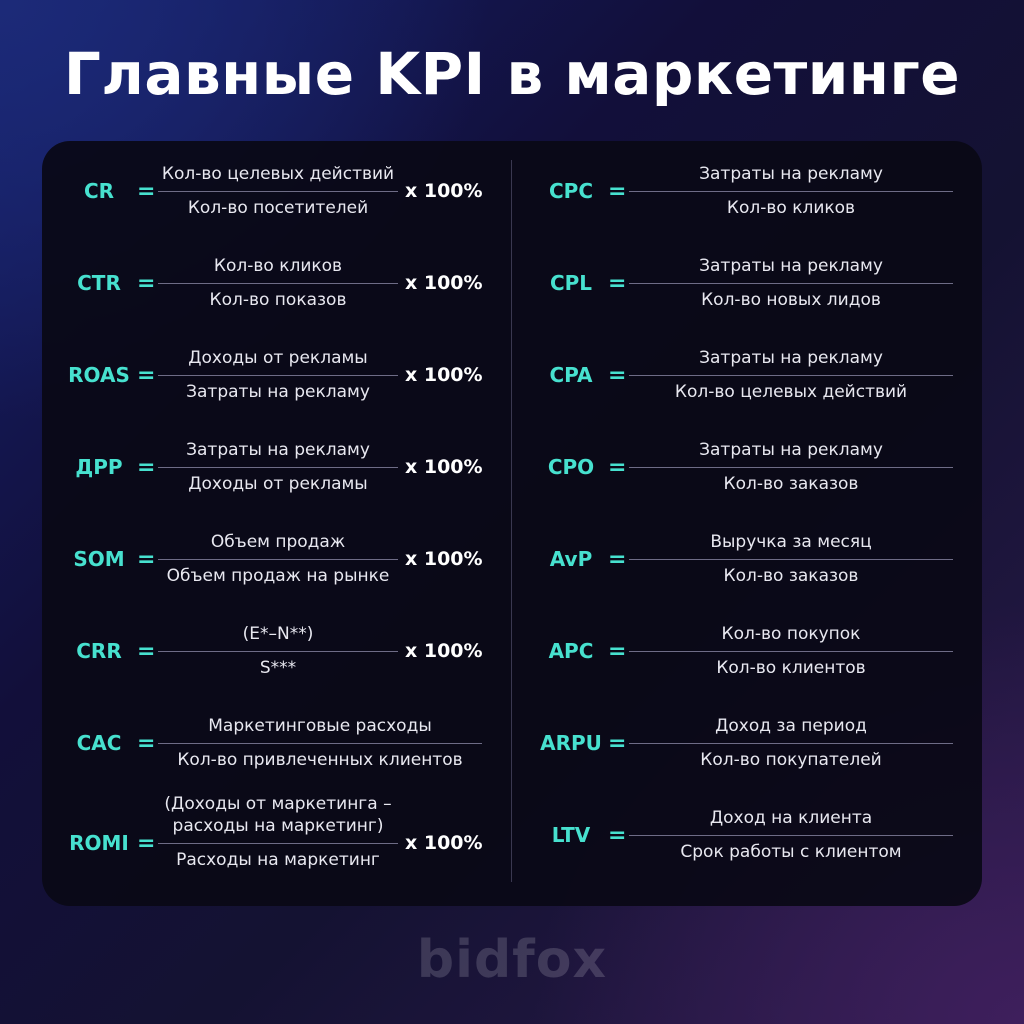 The image size is (1024, 1024). I want to click on formula-row-apc: APC = Кол-во покупок Кол-во клиентов, so click(747, 651).